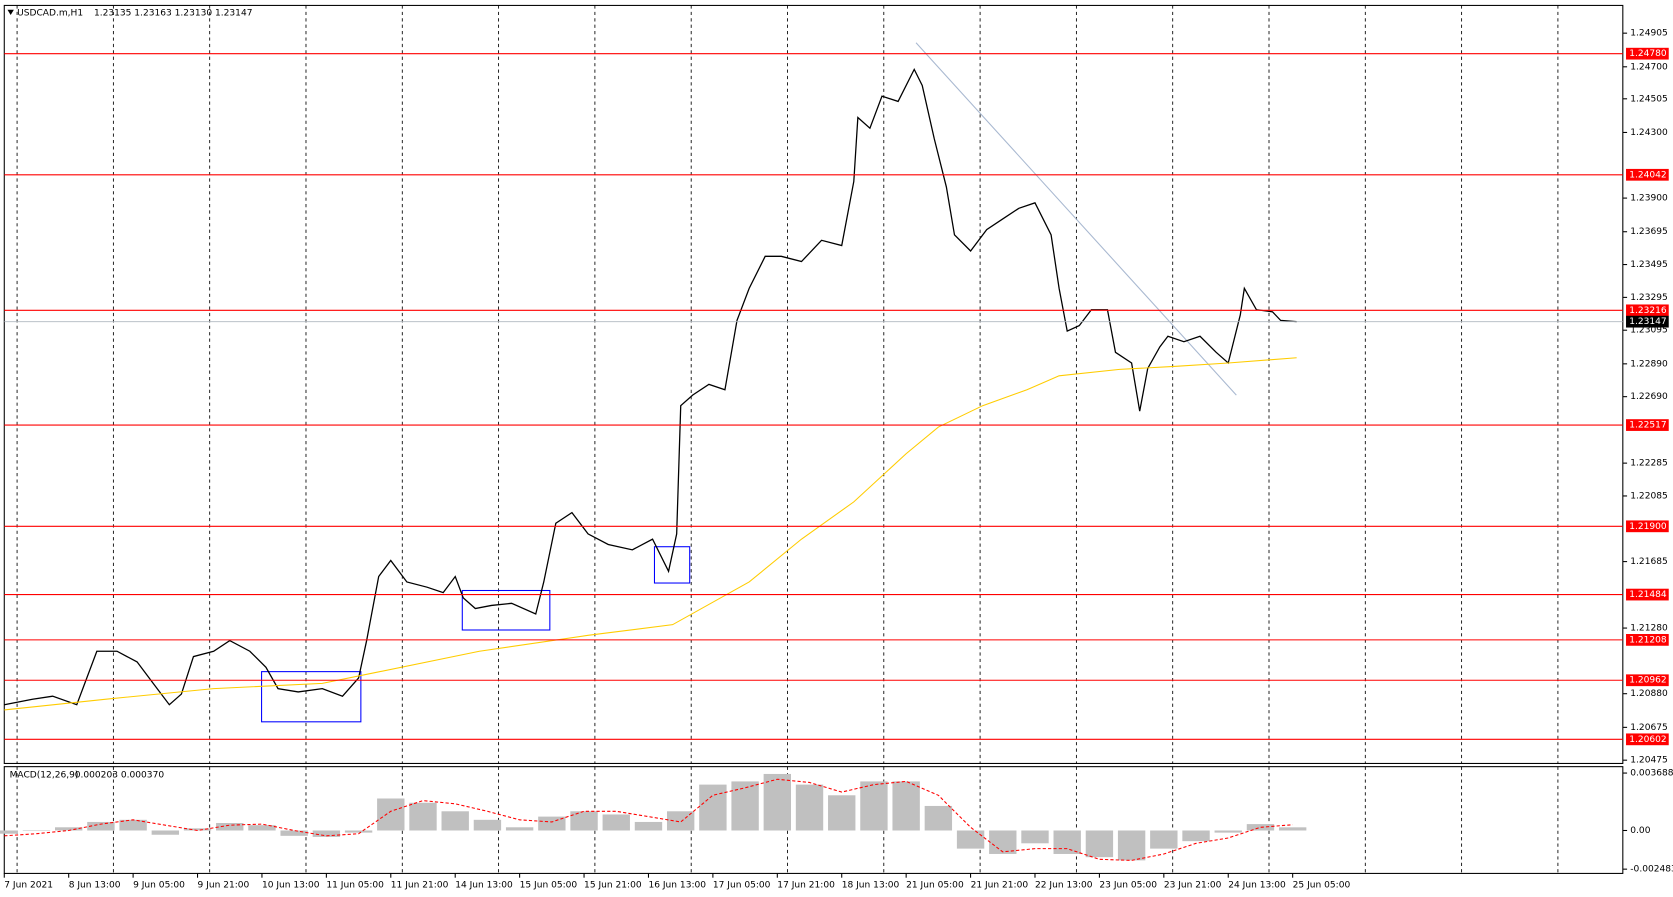 The image size is (1673, 897). Describe the element at coordinates (10, 12) in the screenshot. I see `menu-arrow` at that location.